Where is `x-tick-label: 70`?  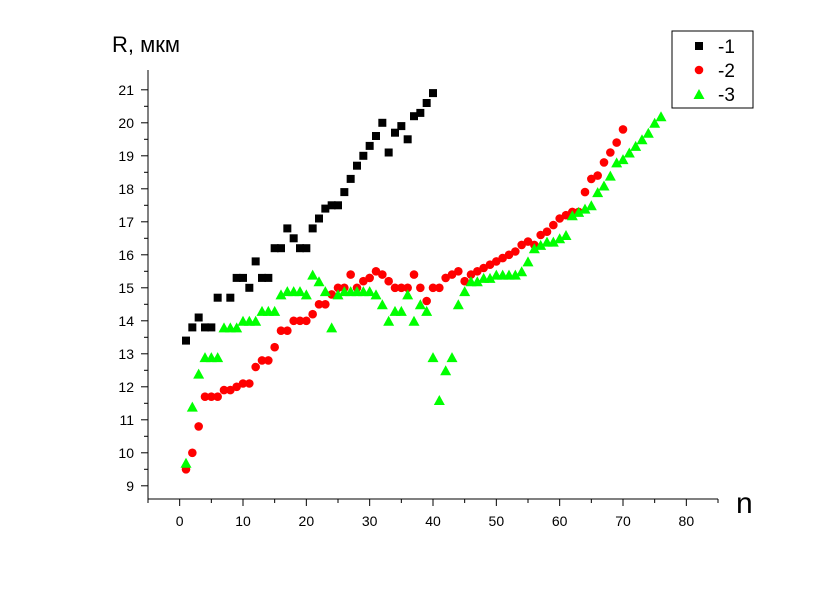
x-tick-label: 70 is located at coordinates (623, 521).